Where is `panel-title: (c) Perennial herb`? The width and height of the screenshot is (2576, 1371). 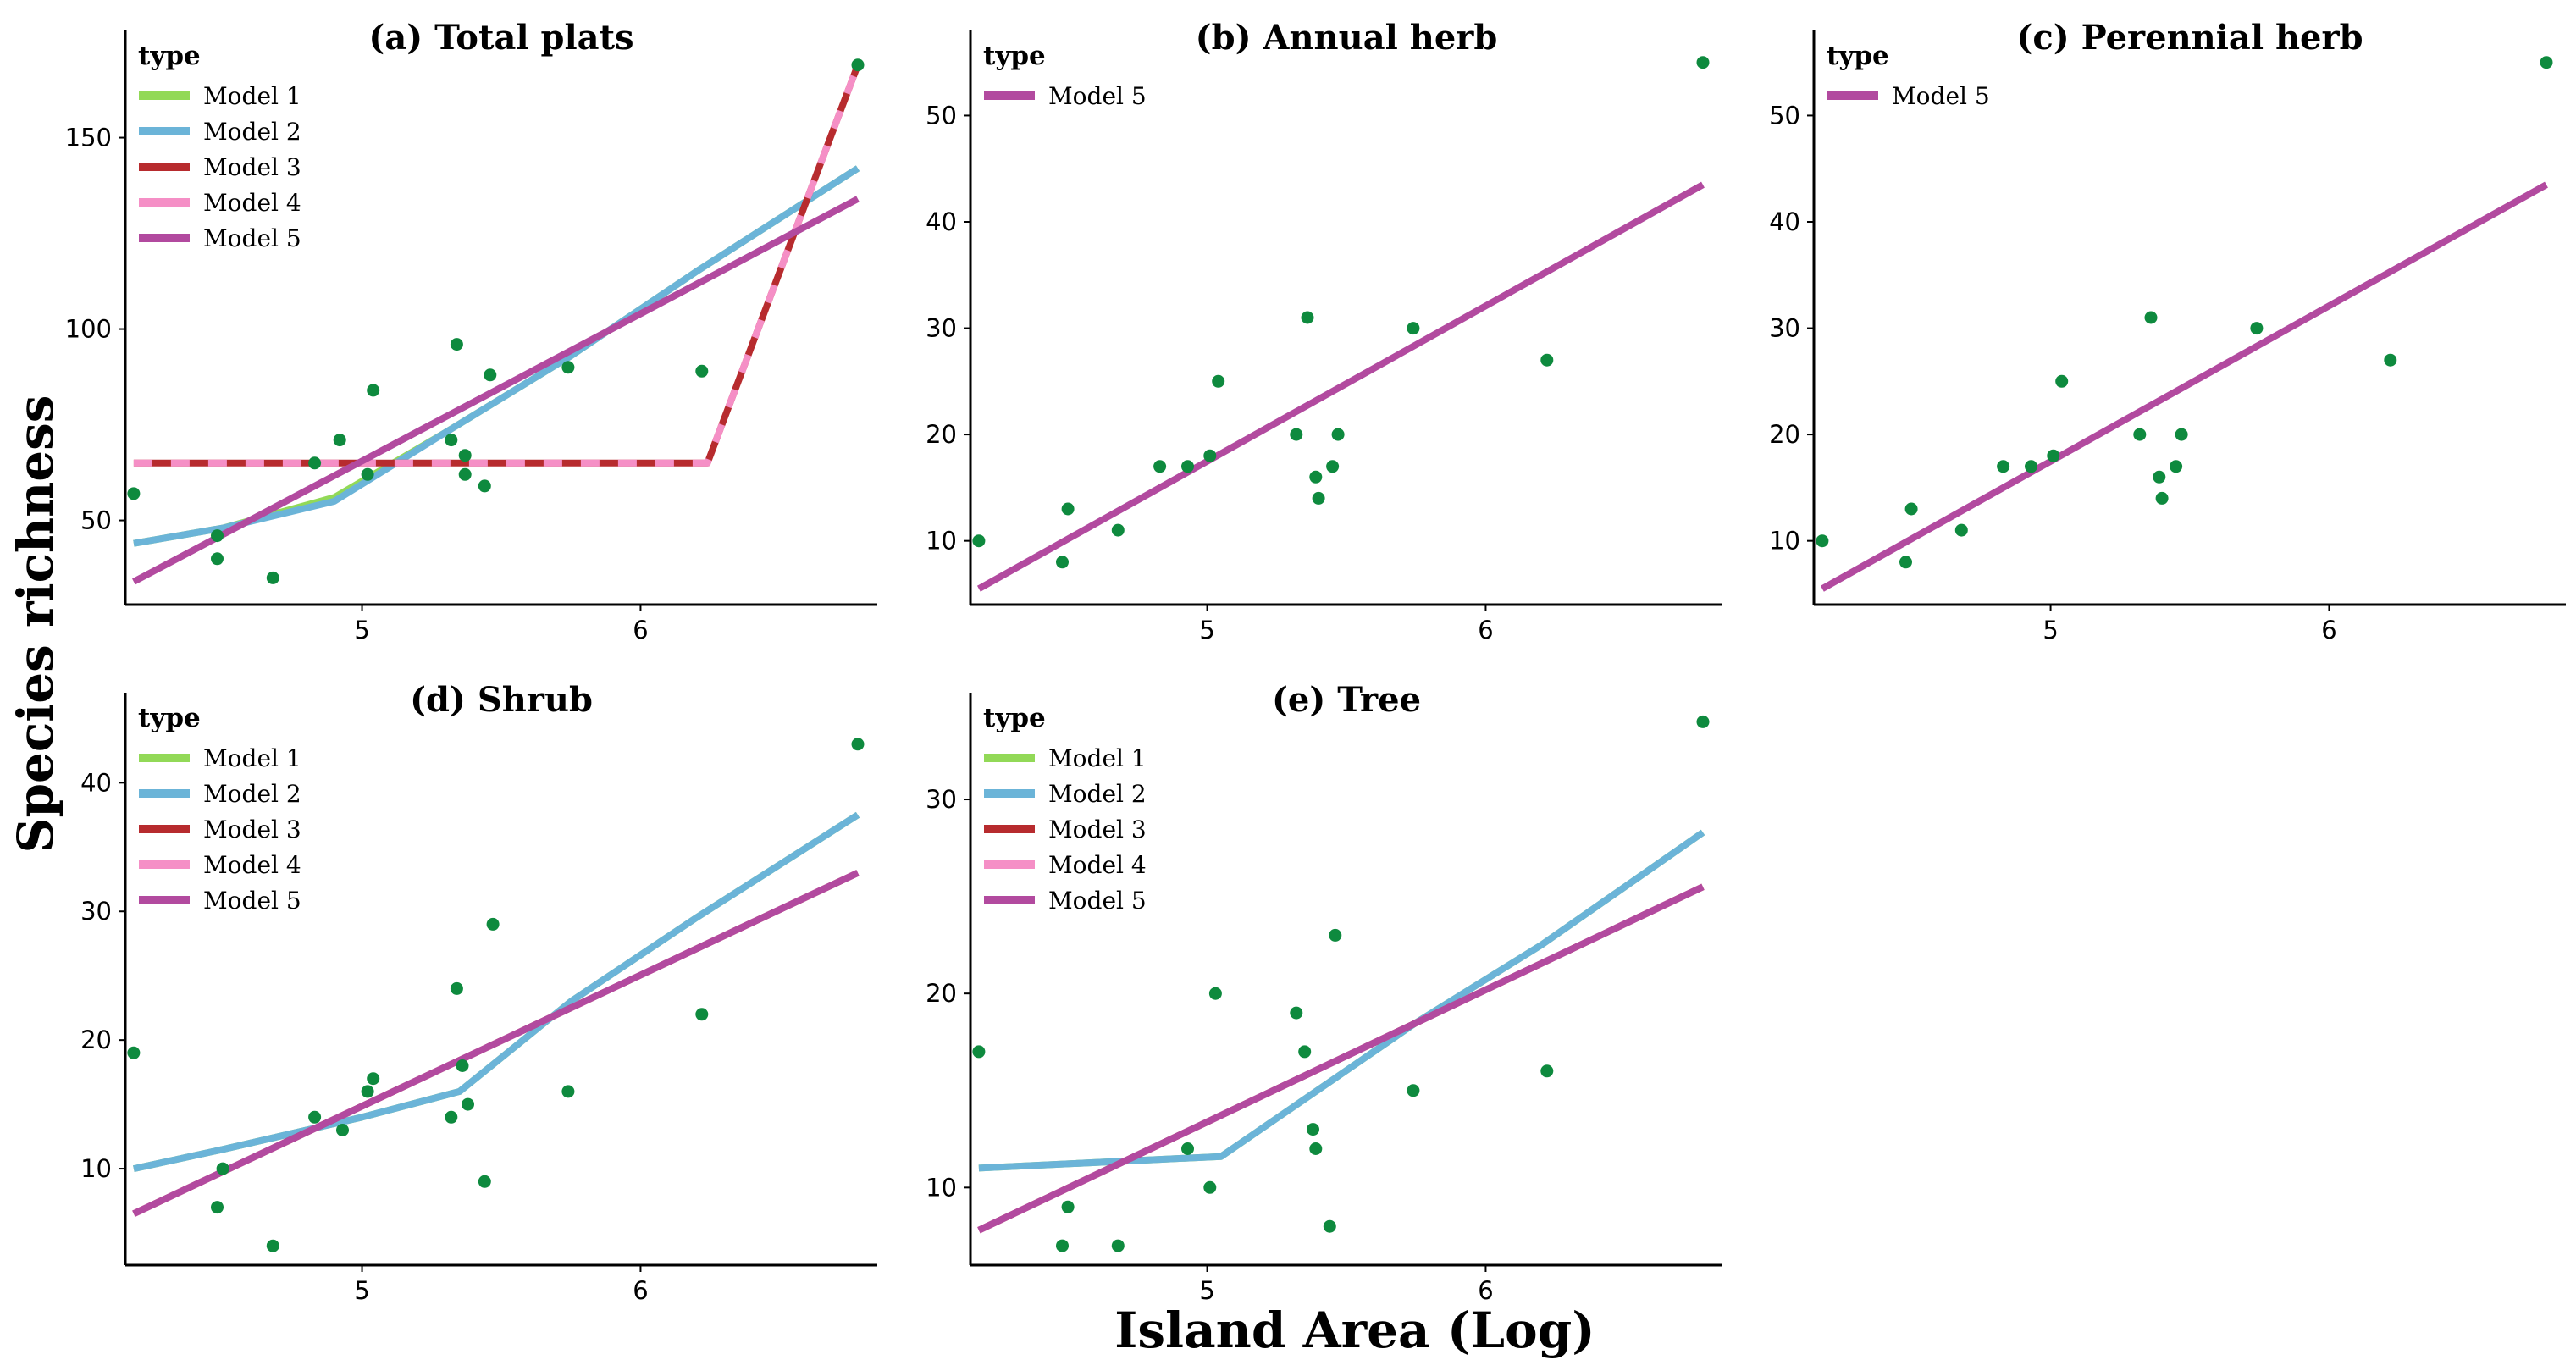
panel-title: (c) Perennial herb is located at coordinates (2189, 38).